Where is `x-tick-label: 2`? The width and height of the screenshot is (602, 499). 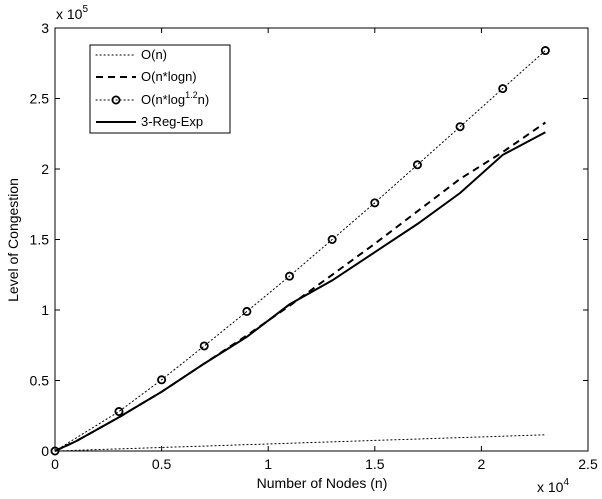
x-tick-label: 2 is located at coordinates (482, 464).